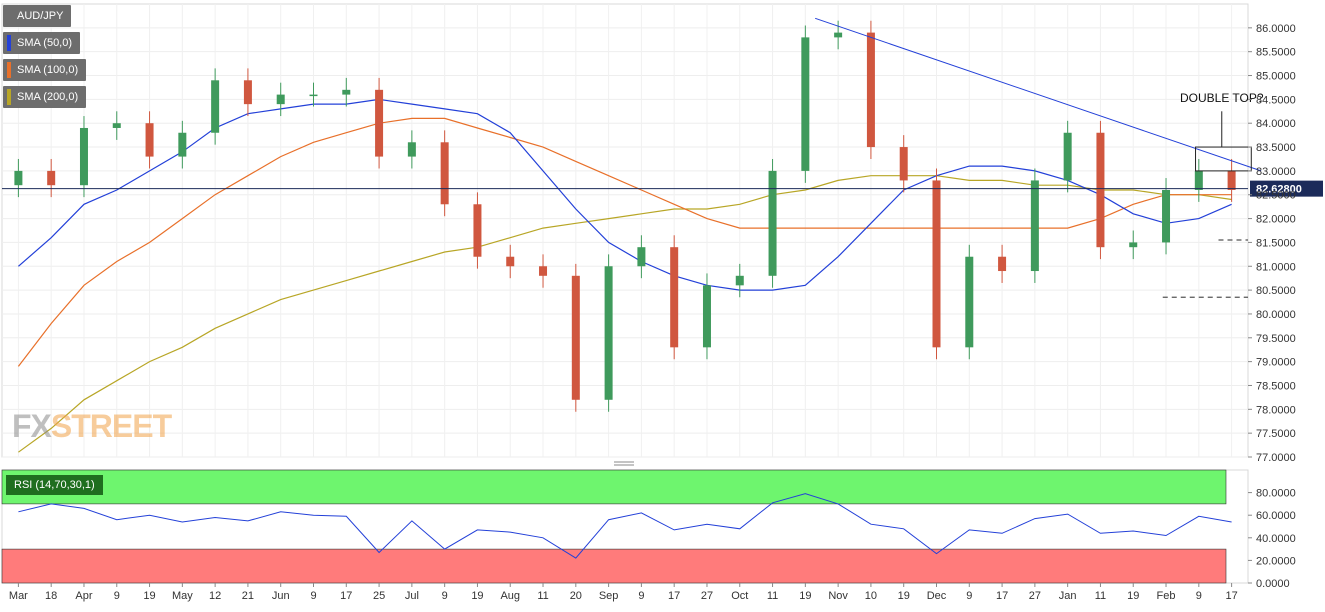 The width and height of the screenshot is (1325, 612). What do you see at coordinates (1223, 159) in the screenshot?
I see `double-top-box` at bounding box center [1223, 159].